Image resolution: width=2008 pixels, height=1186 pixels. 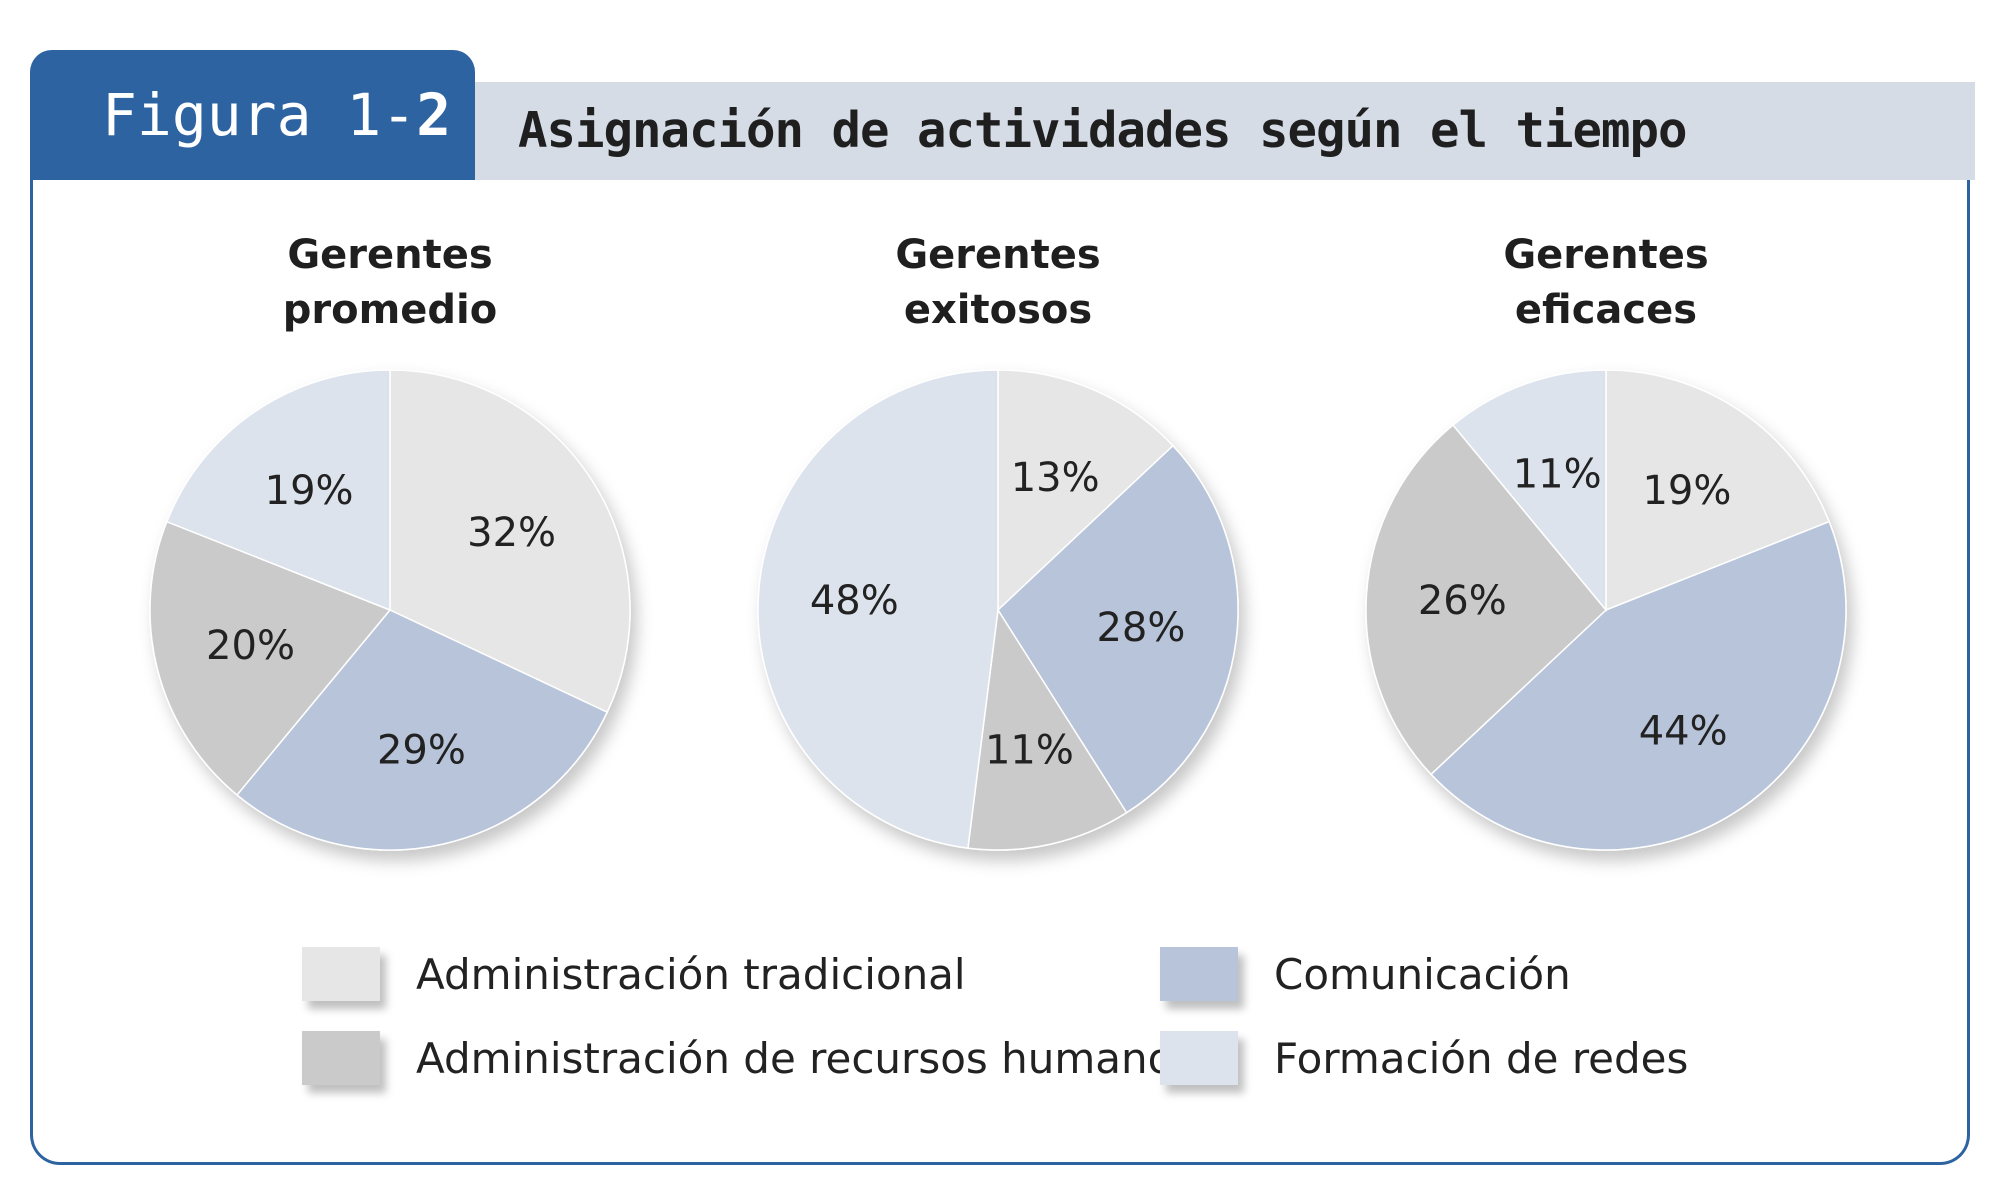 What do you see at coordinates (806, 1058) in the screenshot?
I see `legend-label: Administración de recursos humanos` at bounding box center [806, 1058].